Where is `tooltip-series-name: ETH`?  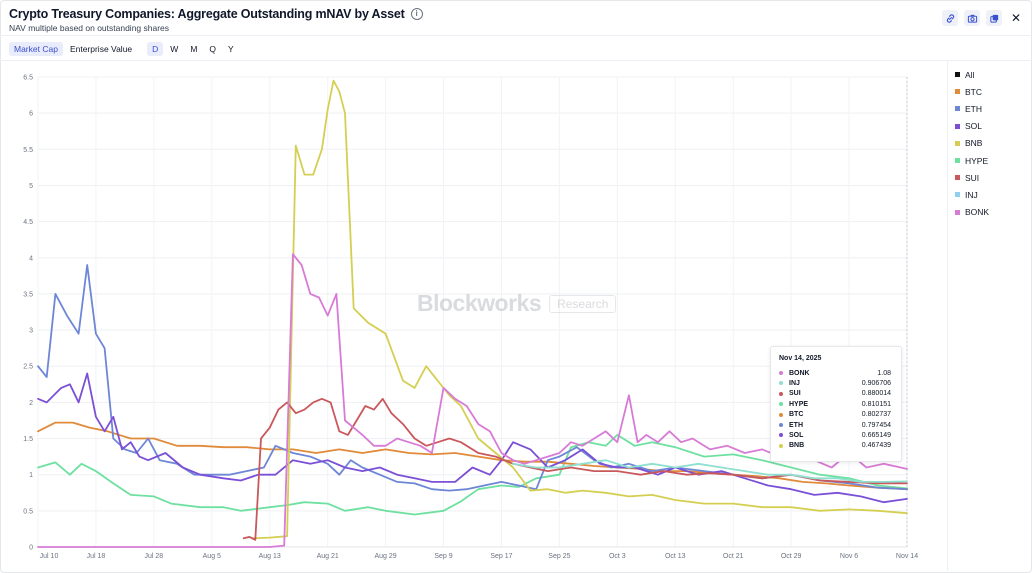
tooltip-series-name: ETH is located at coordinates (796, 425).